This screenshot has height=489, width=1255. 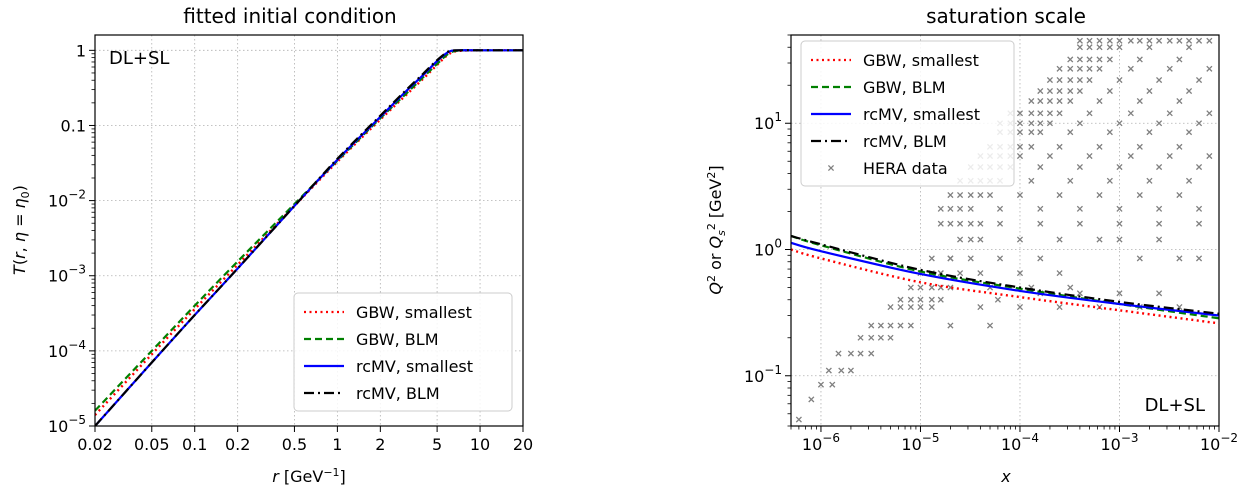 I want to click on legend-marker-hera, so click(x=831, y=168).